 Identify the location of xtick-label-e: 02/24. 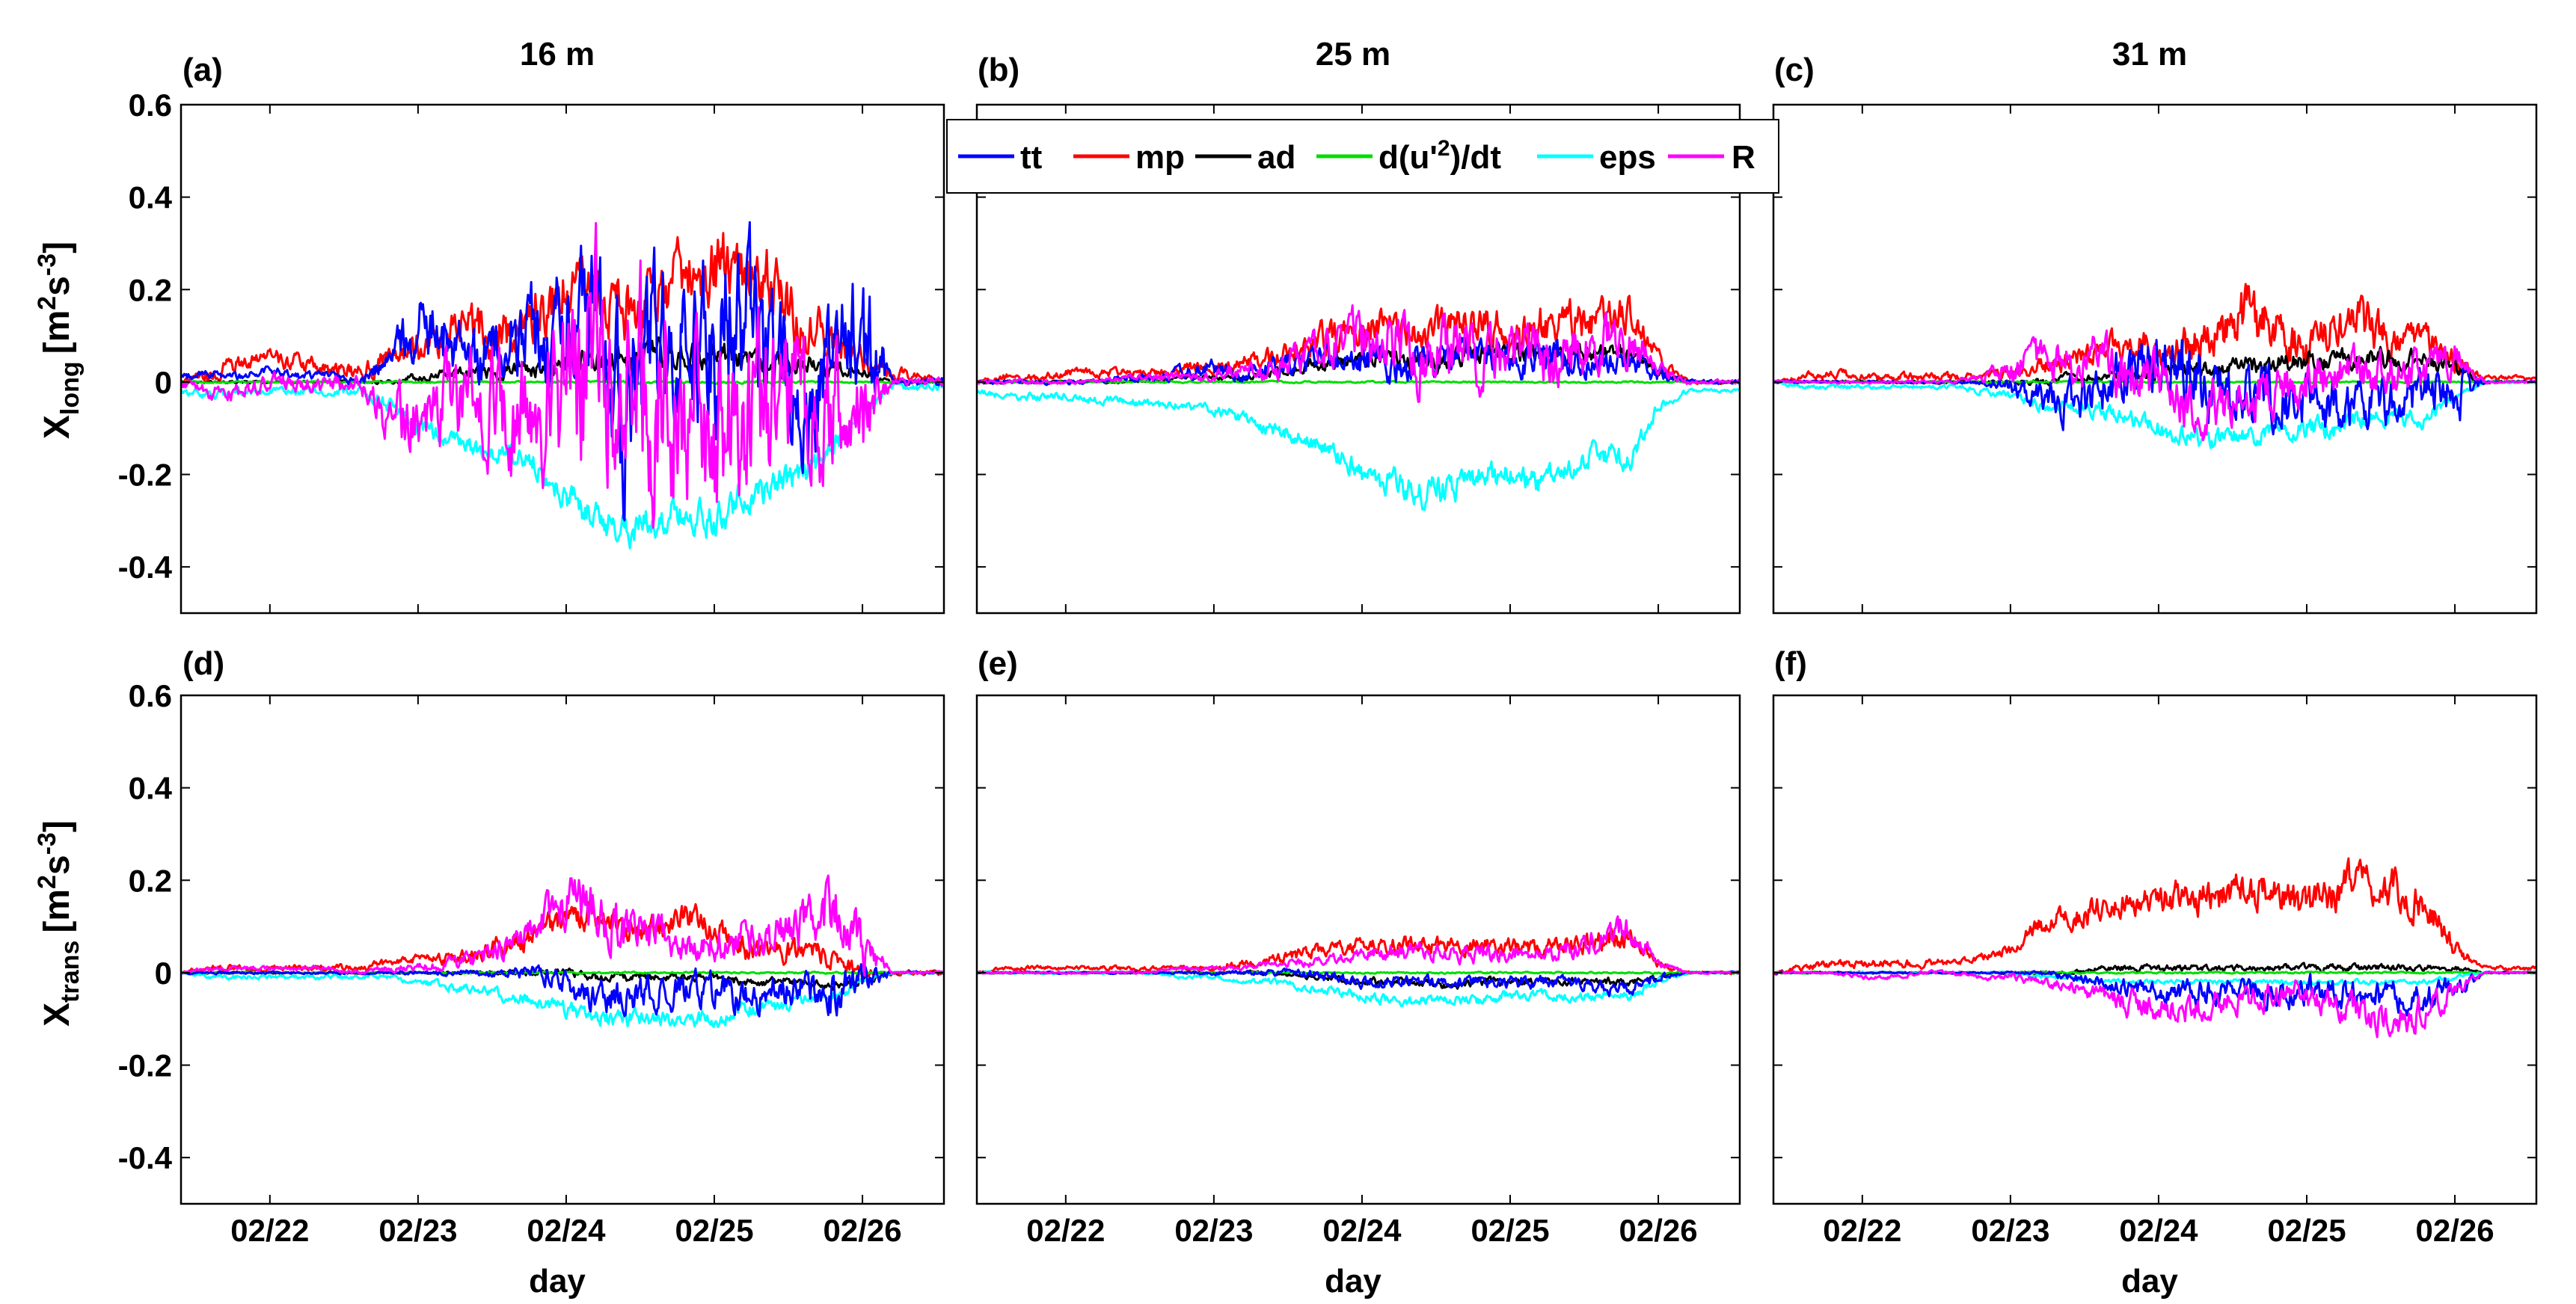
(1362, 1230).